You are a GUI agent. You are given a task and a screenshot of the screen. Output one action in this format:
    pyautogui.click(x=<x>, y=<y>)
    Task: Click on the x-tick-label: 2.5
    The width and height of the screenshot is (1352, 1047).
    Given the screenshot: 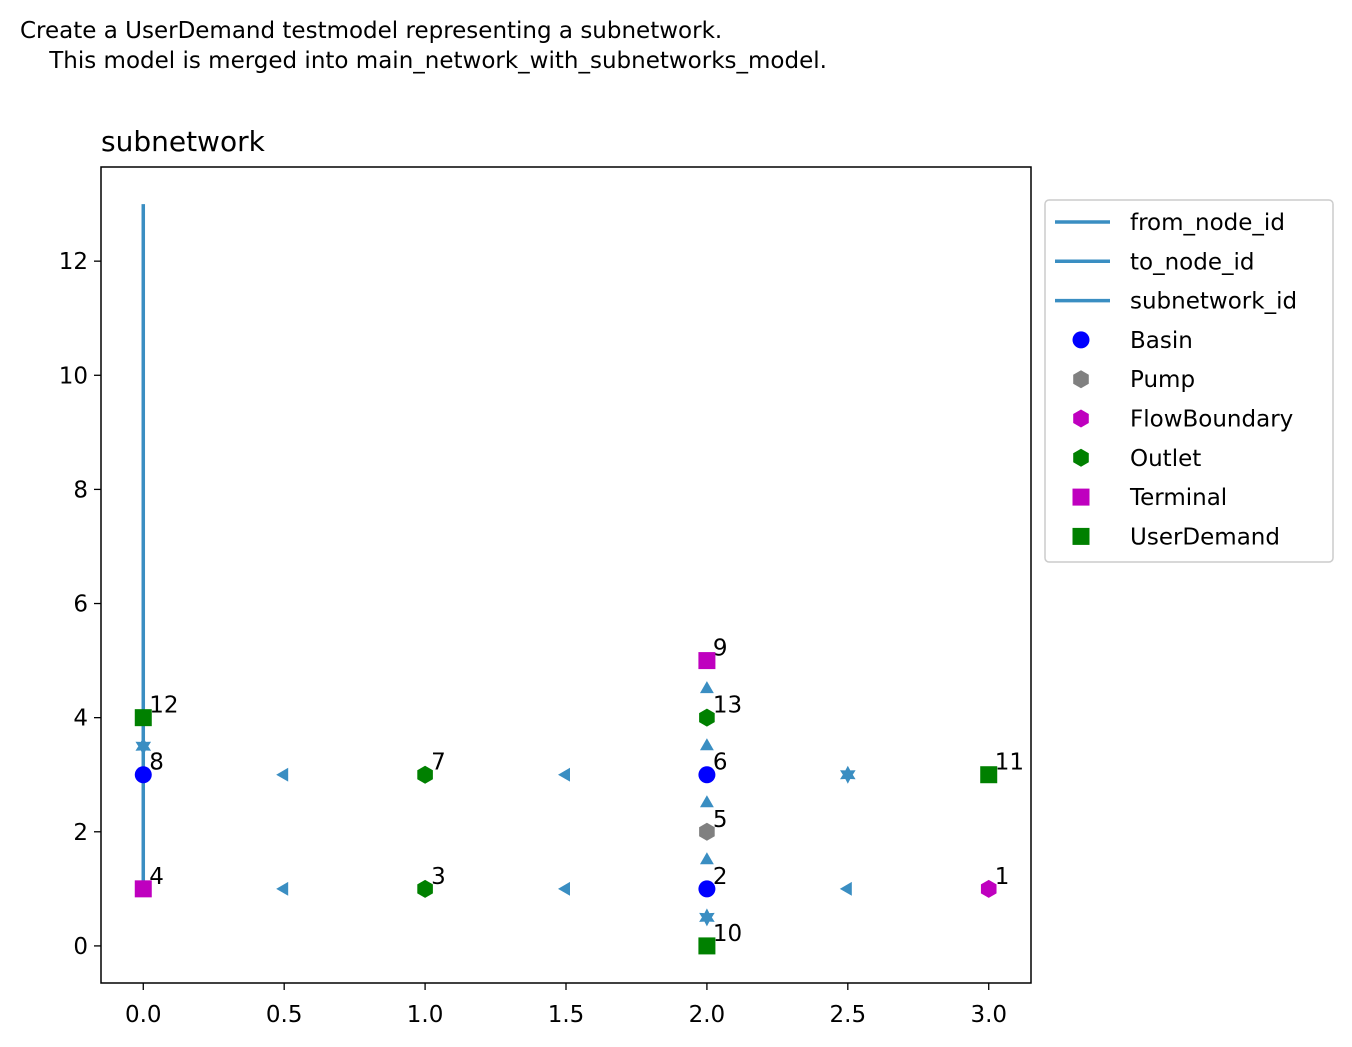 What is the action you would take?
    pyautogui.click(x=848, y=1015)
    